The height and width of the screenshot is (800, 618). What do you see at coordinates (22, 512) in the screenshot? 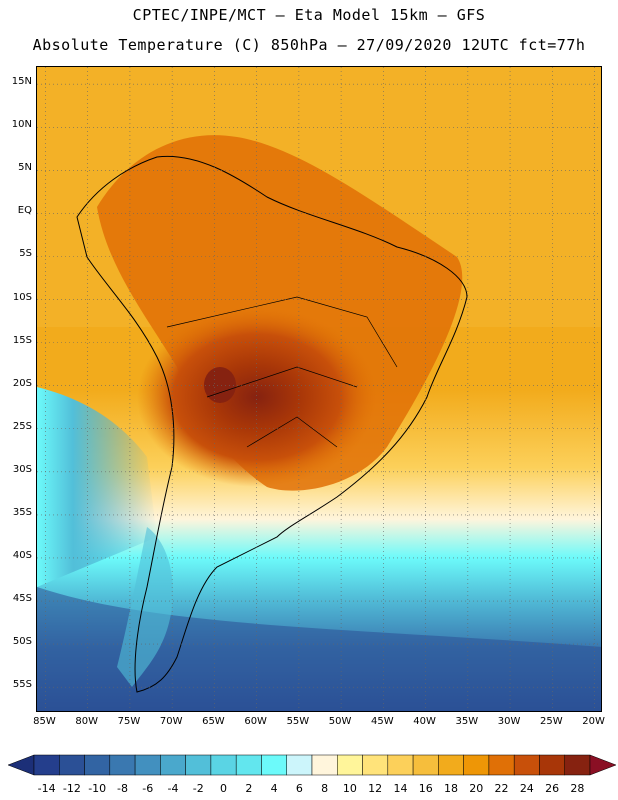
I see `lat-label: 35S` at bounding box center [22, 512].